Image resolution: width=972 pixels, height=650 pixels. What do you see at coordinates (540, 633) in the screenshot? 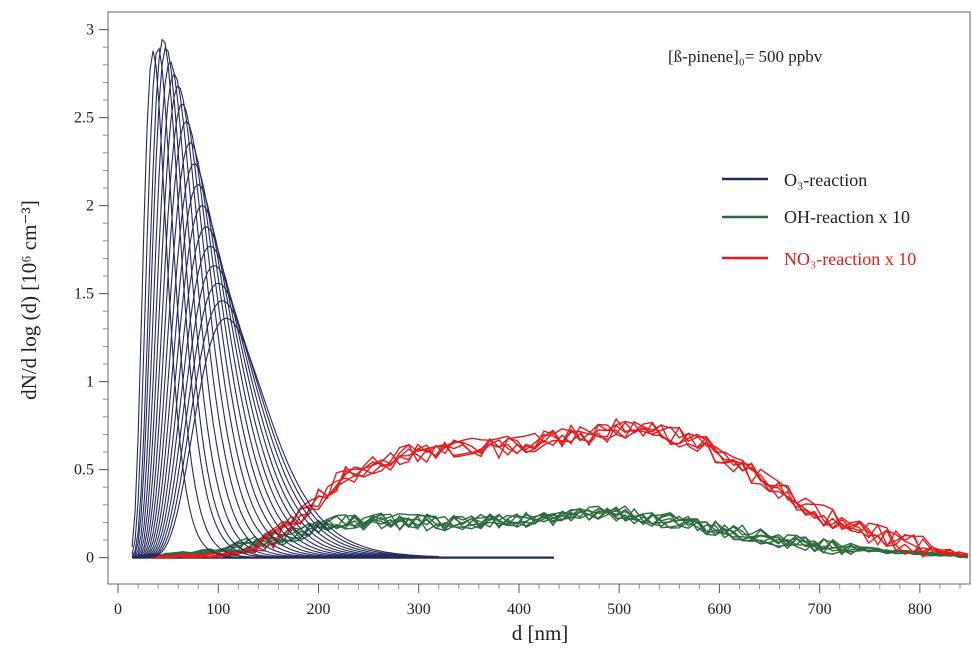
I see `x-axis-title: d [nm]` at bounding box center [540, 633].